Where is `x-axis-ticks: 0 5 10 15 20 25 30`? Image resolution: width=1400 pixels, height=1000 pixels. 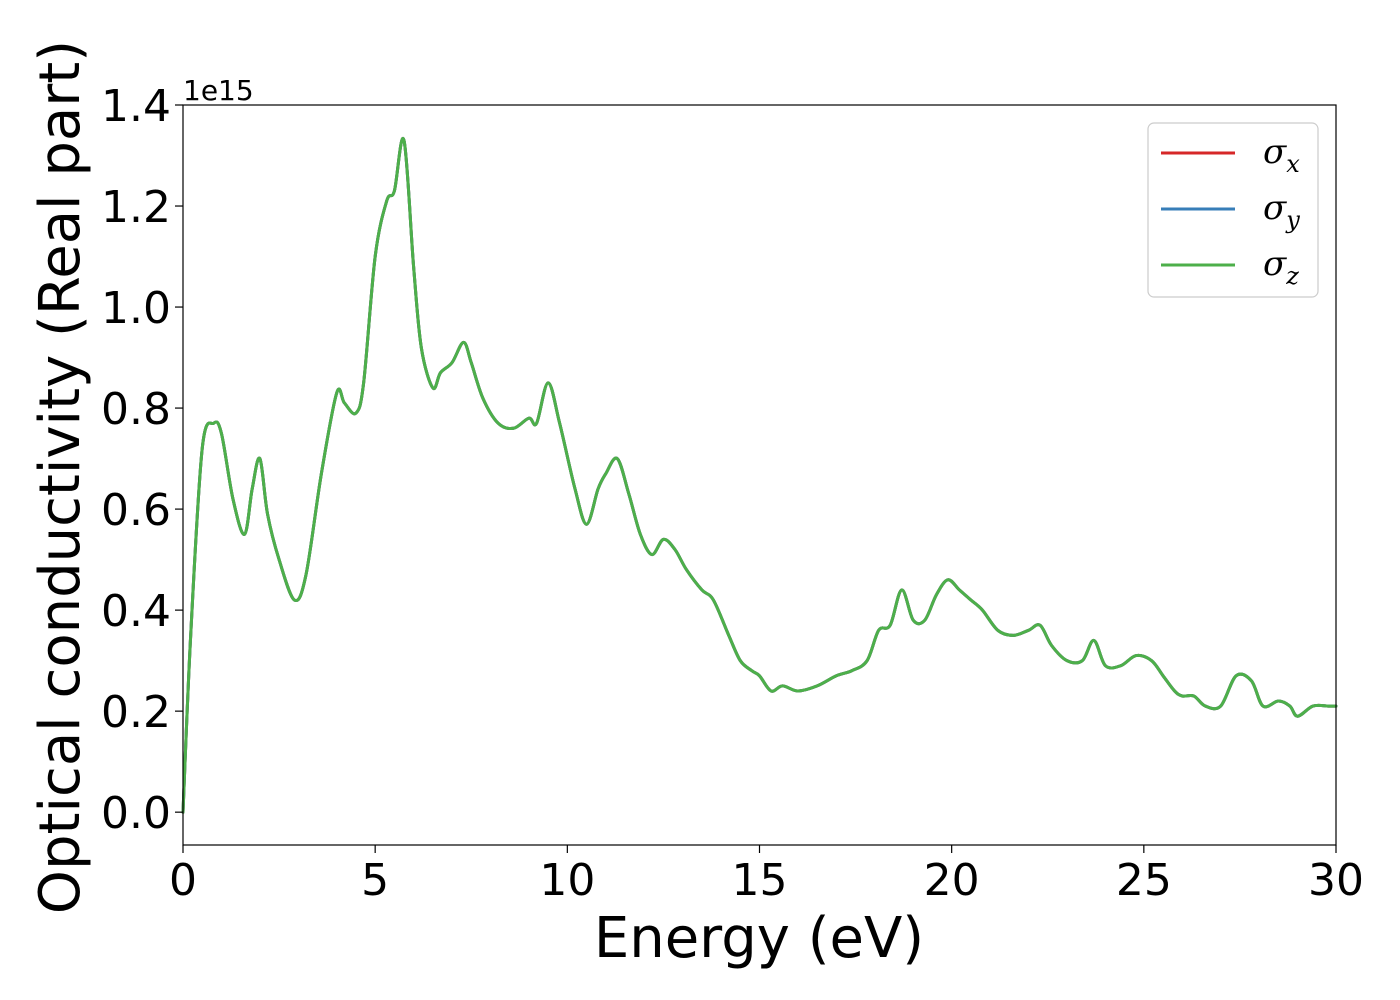 x-axis-ticks: 0 5 10 15 20 25 30 is located at coordinates (766, 875).